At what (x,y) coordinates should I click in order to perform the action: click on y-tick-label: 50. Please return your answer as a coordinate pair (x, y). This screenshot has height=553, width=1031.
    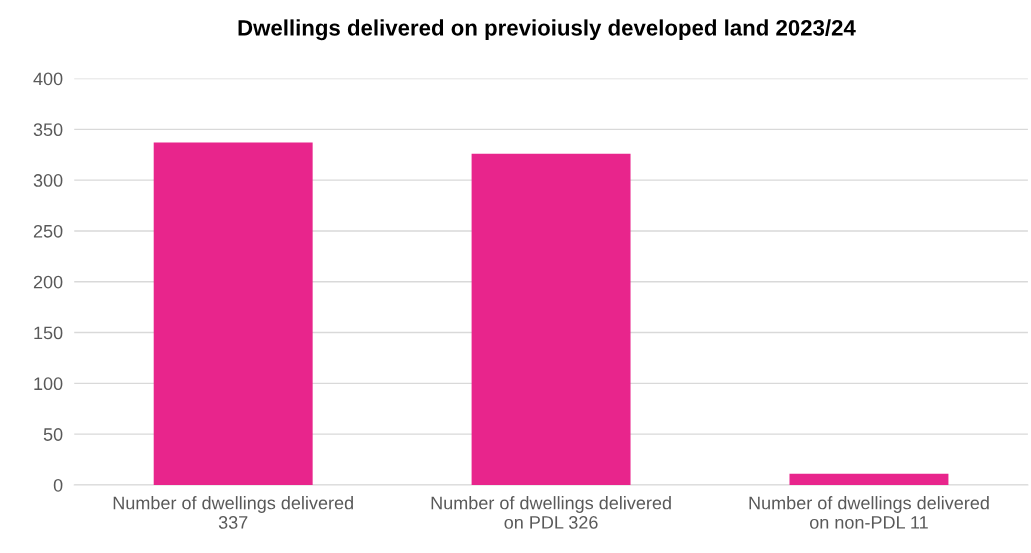
    Looking at the image, I should click on (53, 434).